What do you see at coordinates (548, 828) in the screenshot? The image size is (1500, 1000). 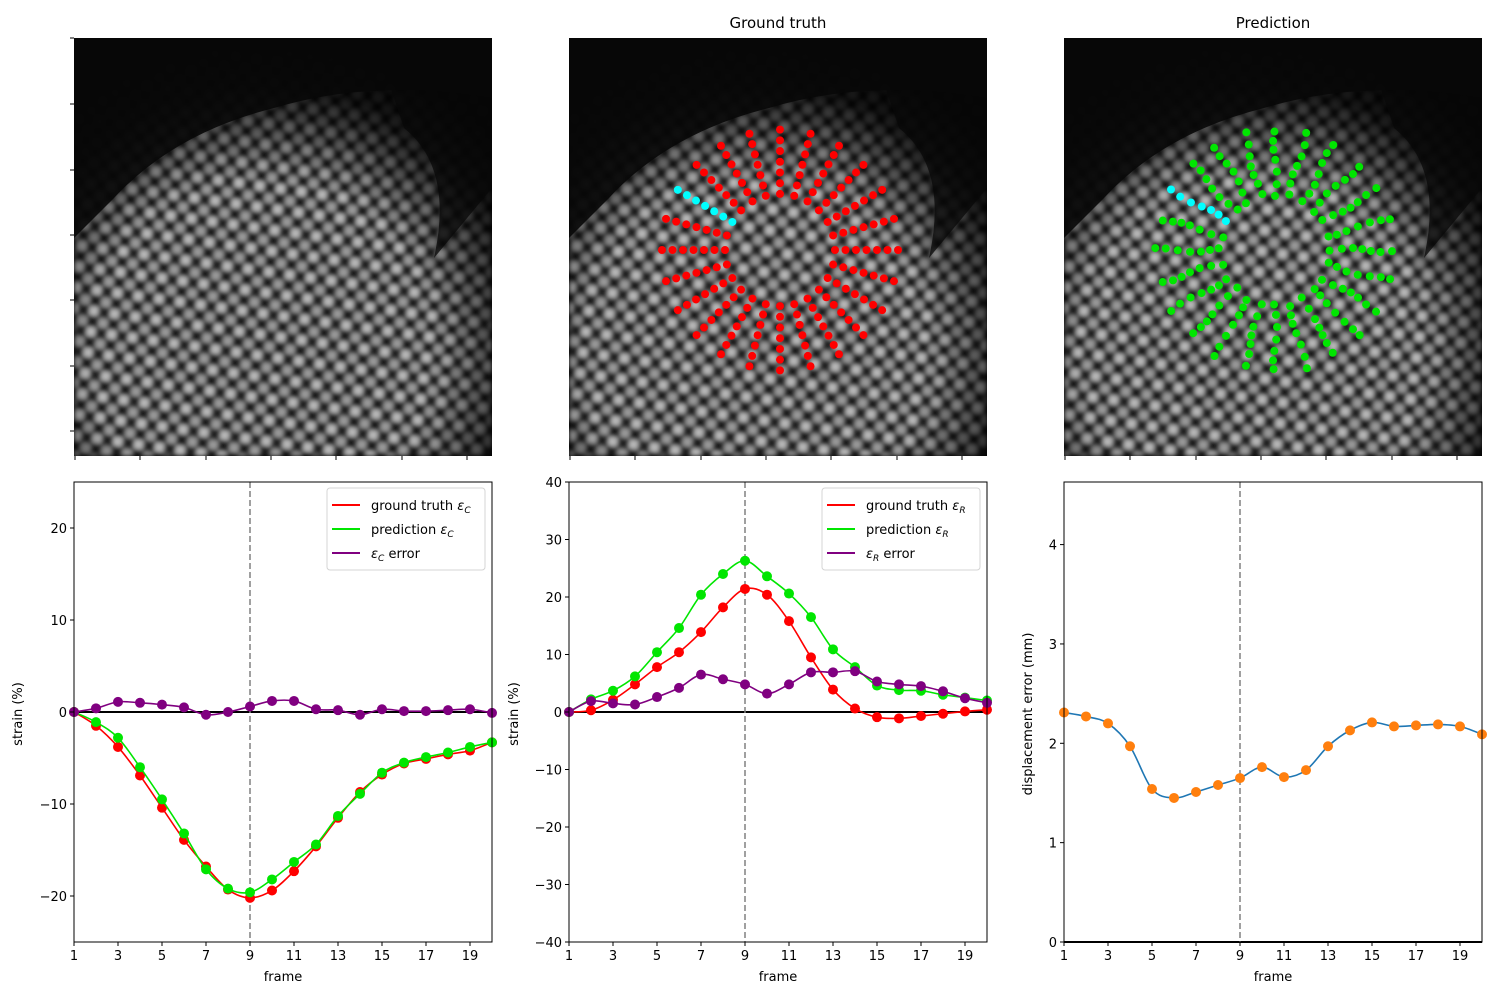 I see `y-tick-label: −20` at bounding box center [548, 828].